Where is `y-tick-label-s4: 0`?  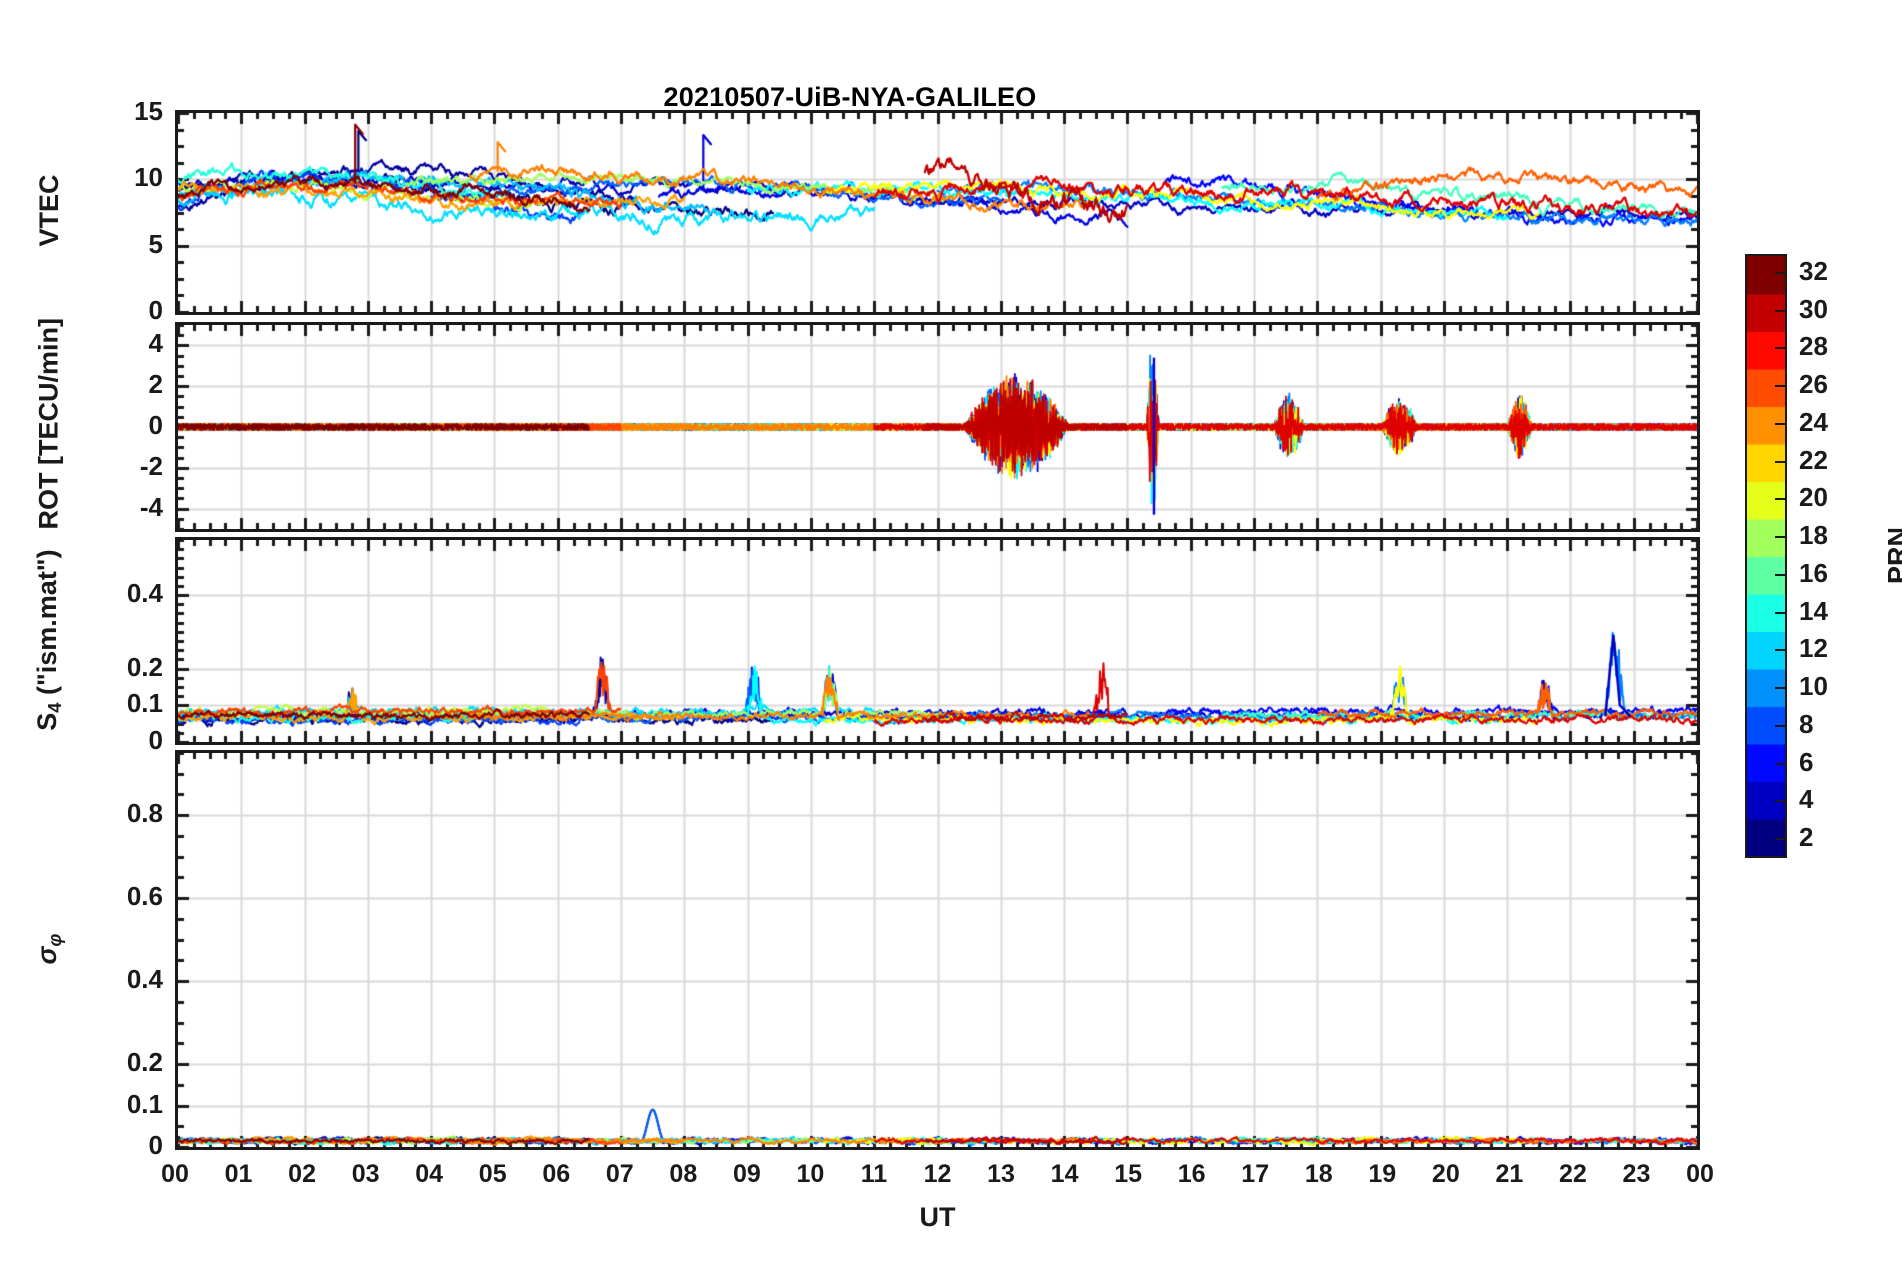 y-tick-label-s4: 0 is located at coordinates (155, 740).